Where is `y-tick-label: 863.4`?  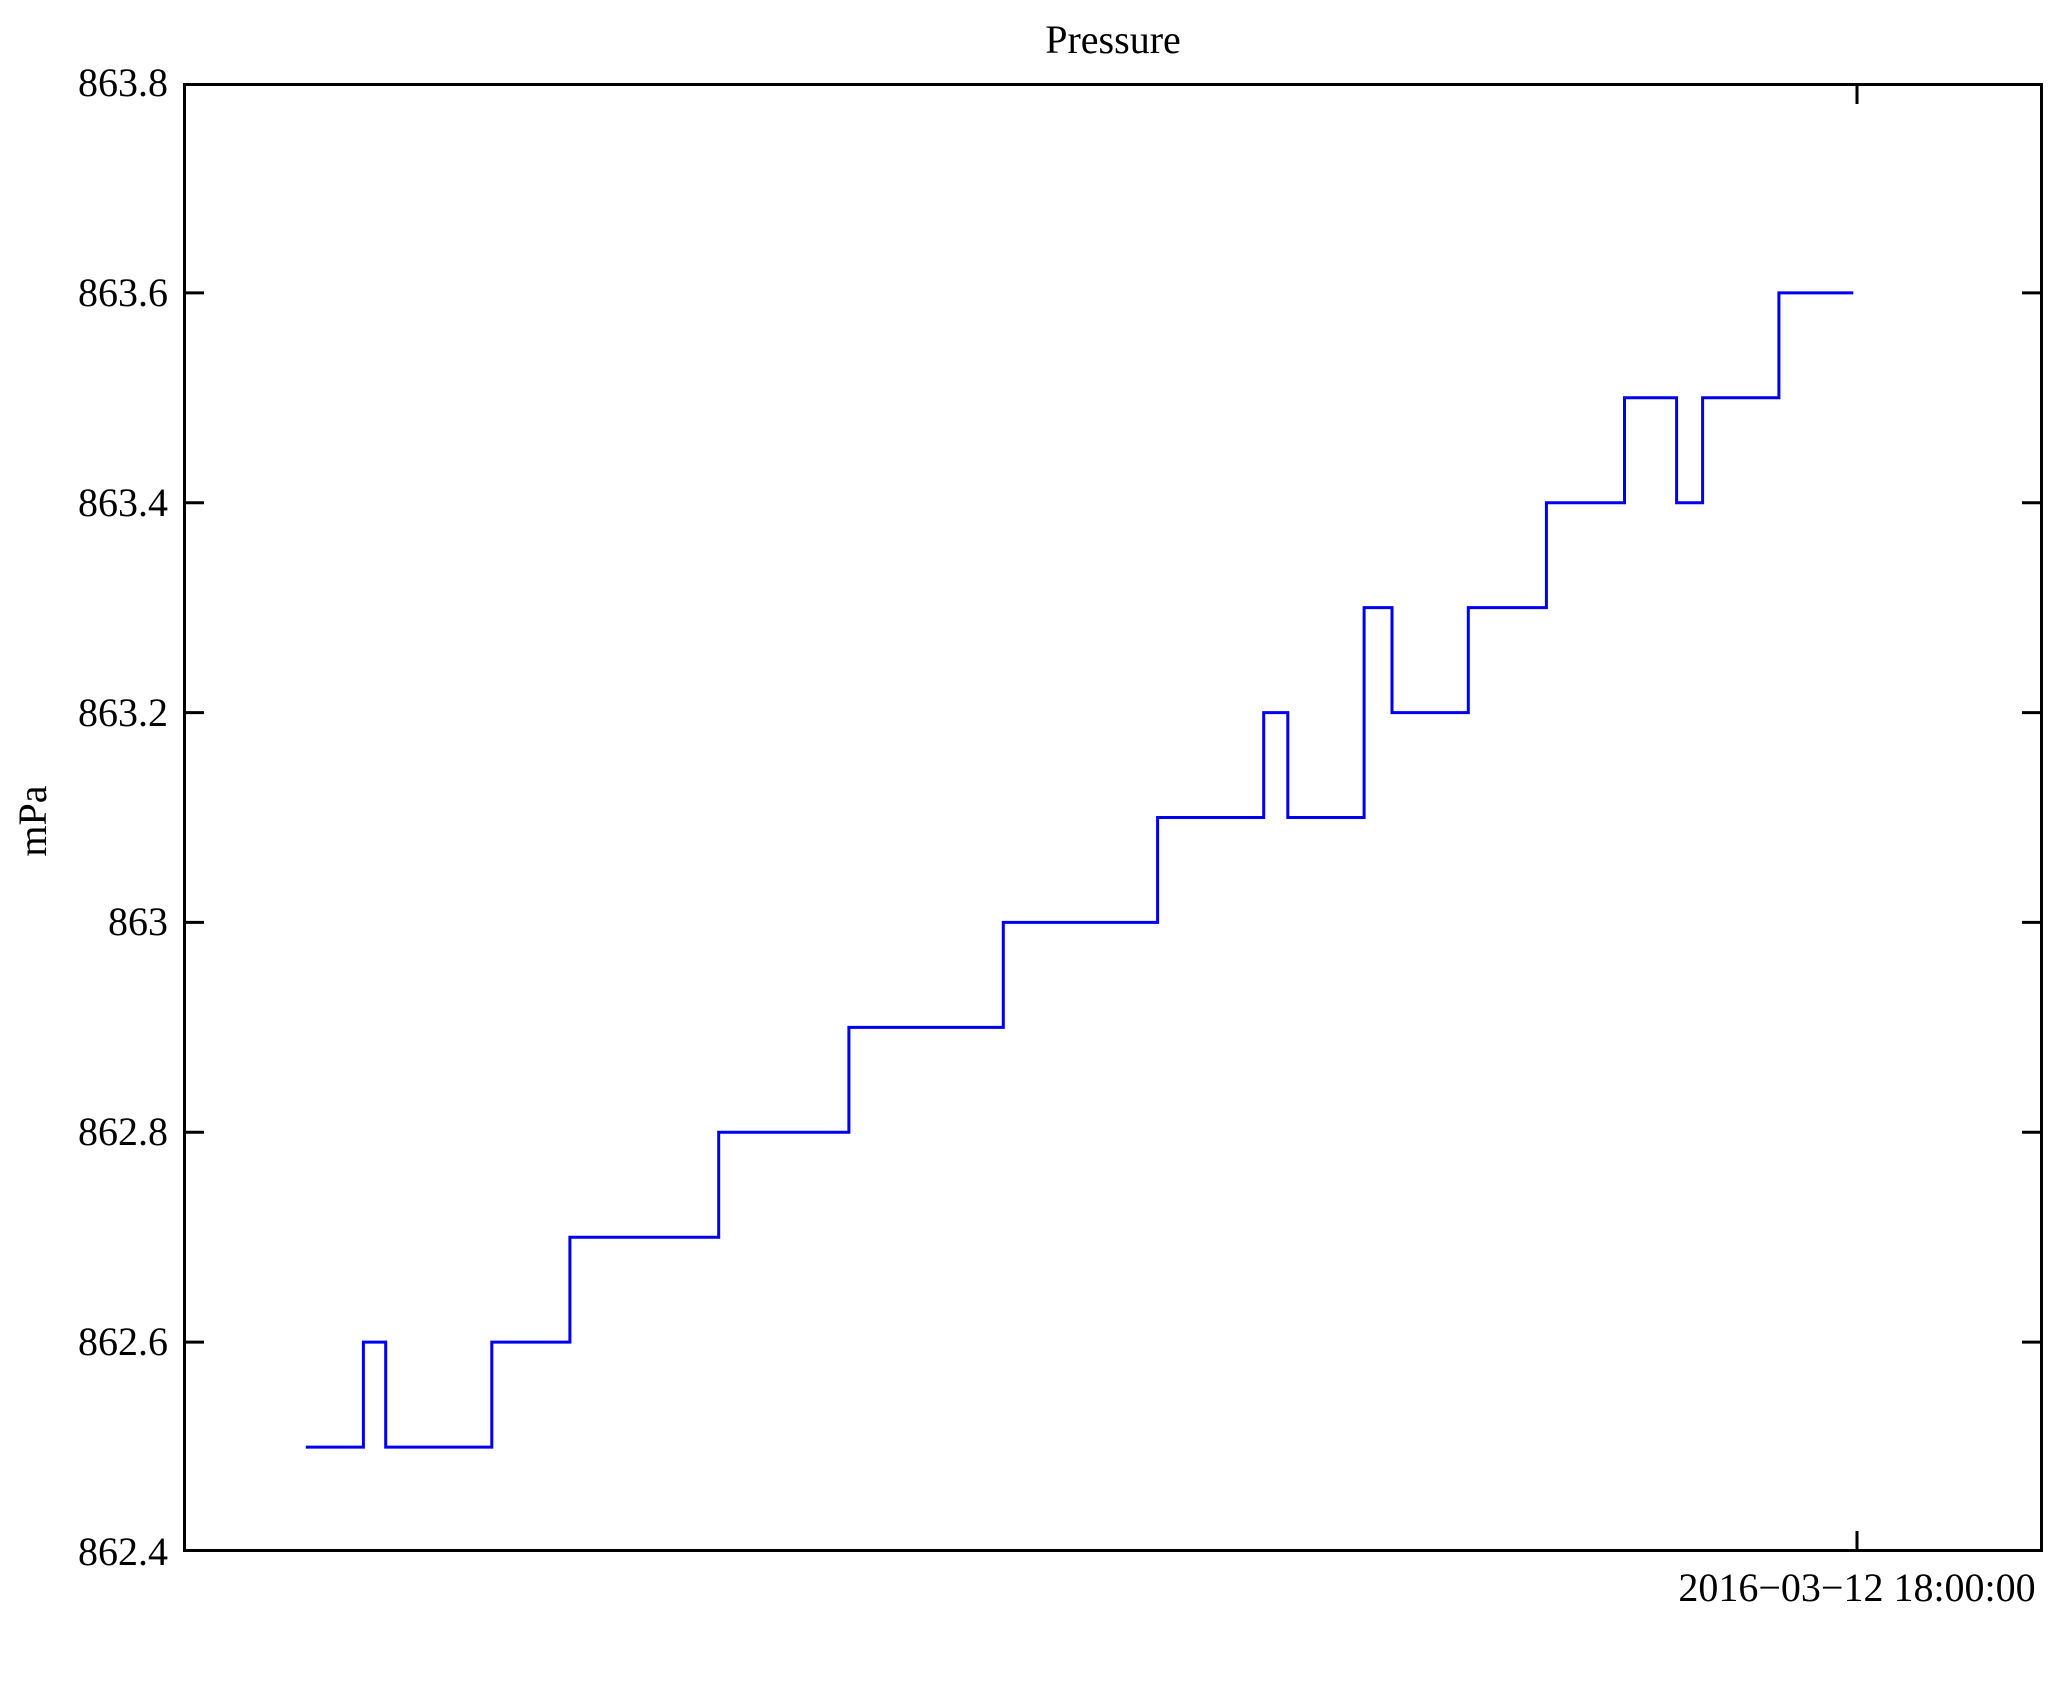 y-tick-label: 863.4 is located at coordinates (123, 502).